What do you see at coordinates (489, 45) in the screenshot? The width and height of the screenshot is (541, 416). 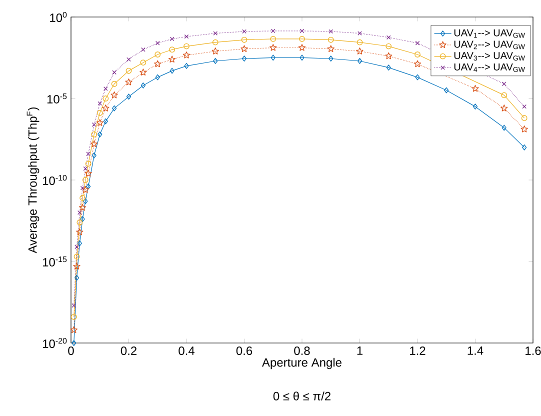 I see `legend-label: UAV$_{2}$--> UAV$_{GW}$` at bounding box center [489, 45].